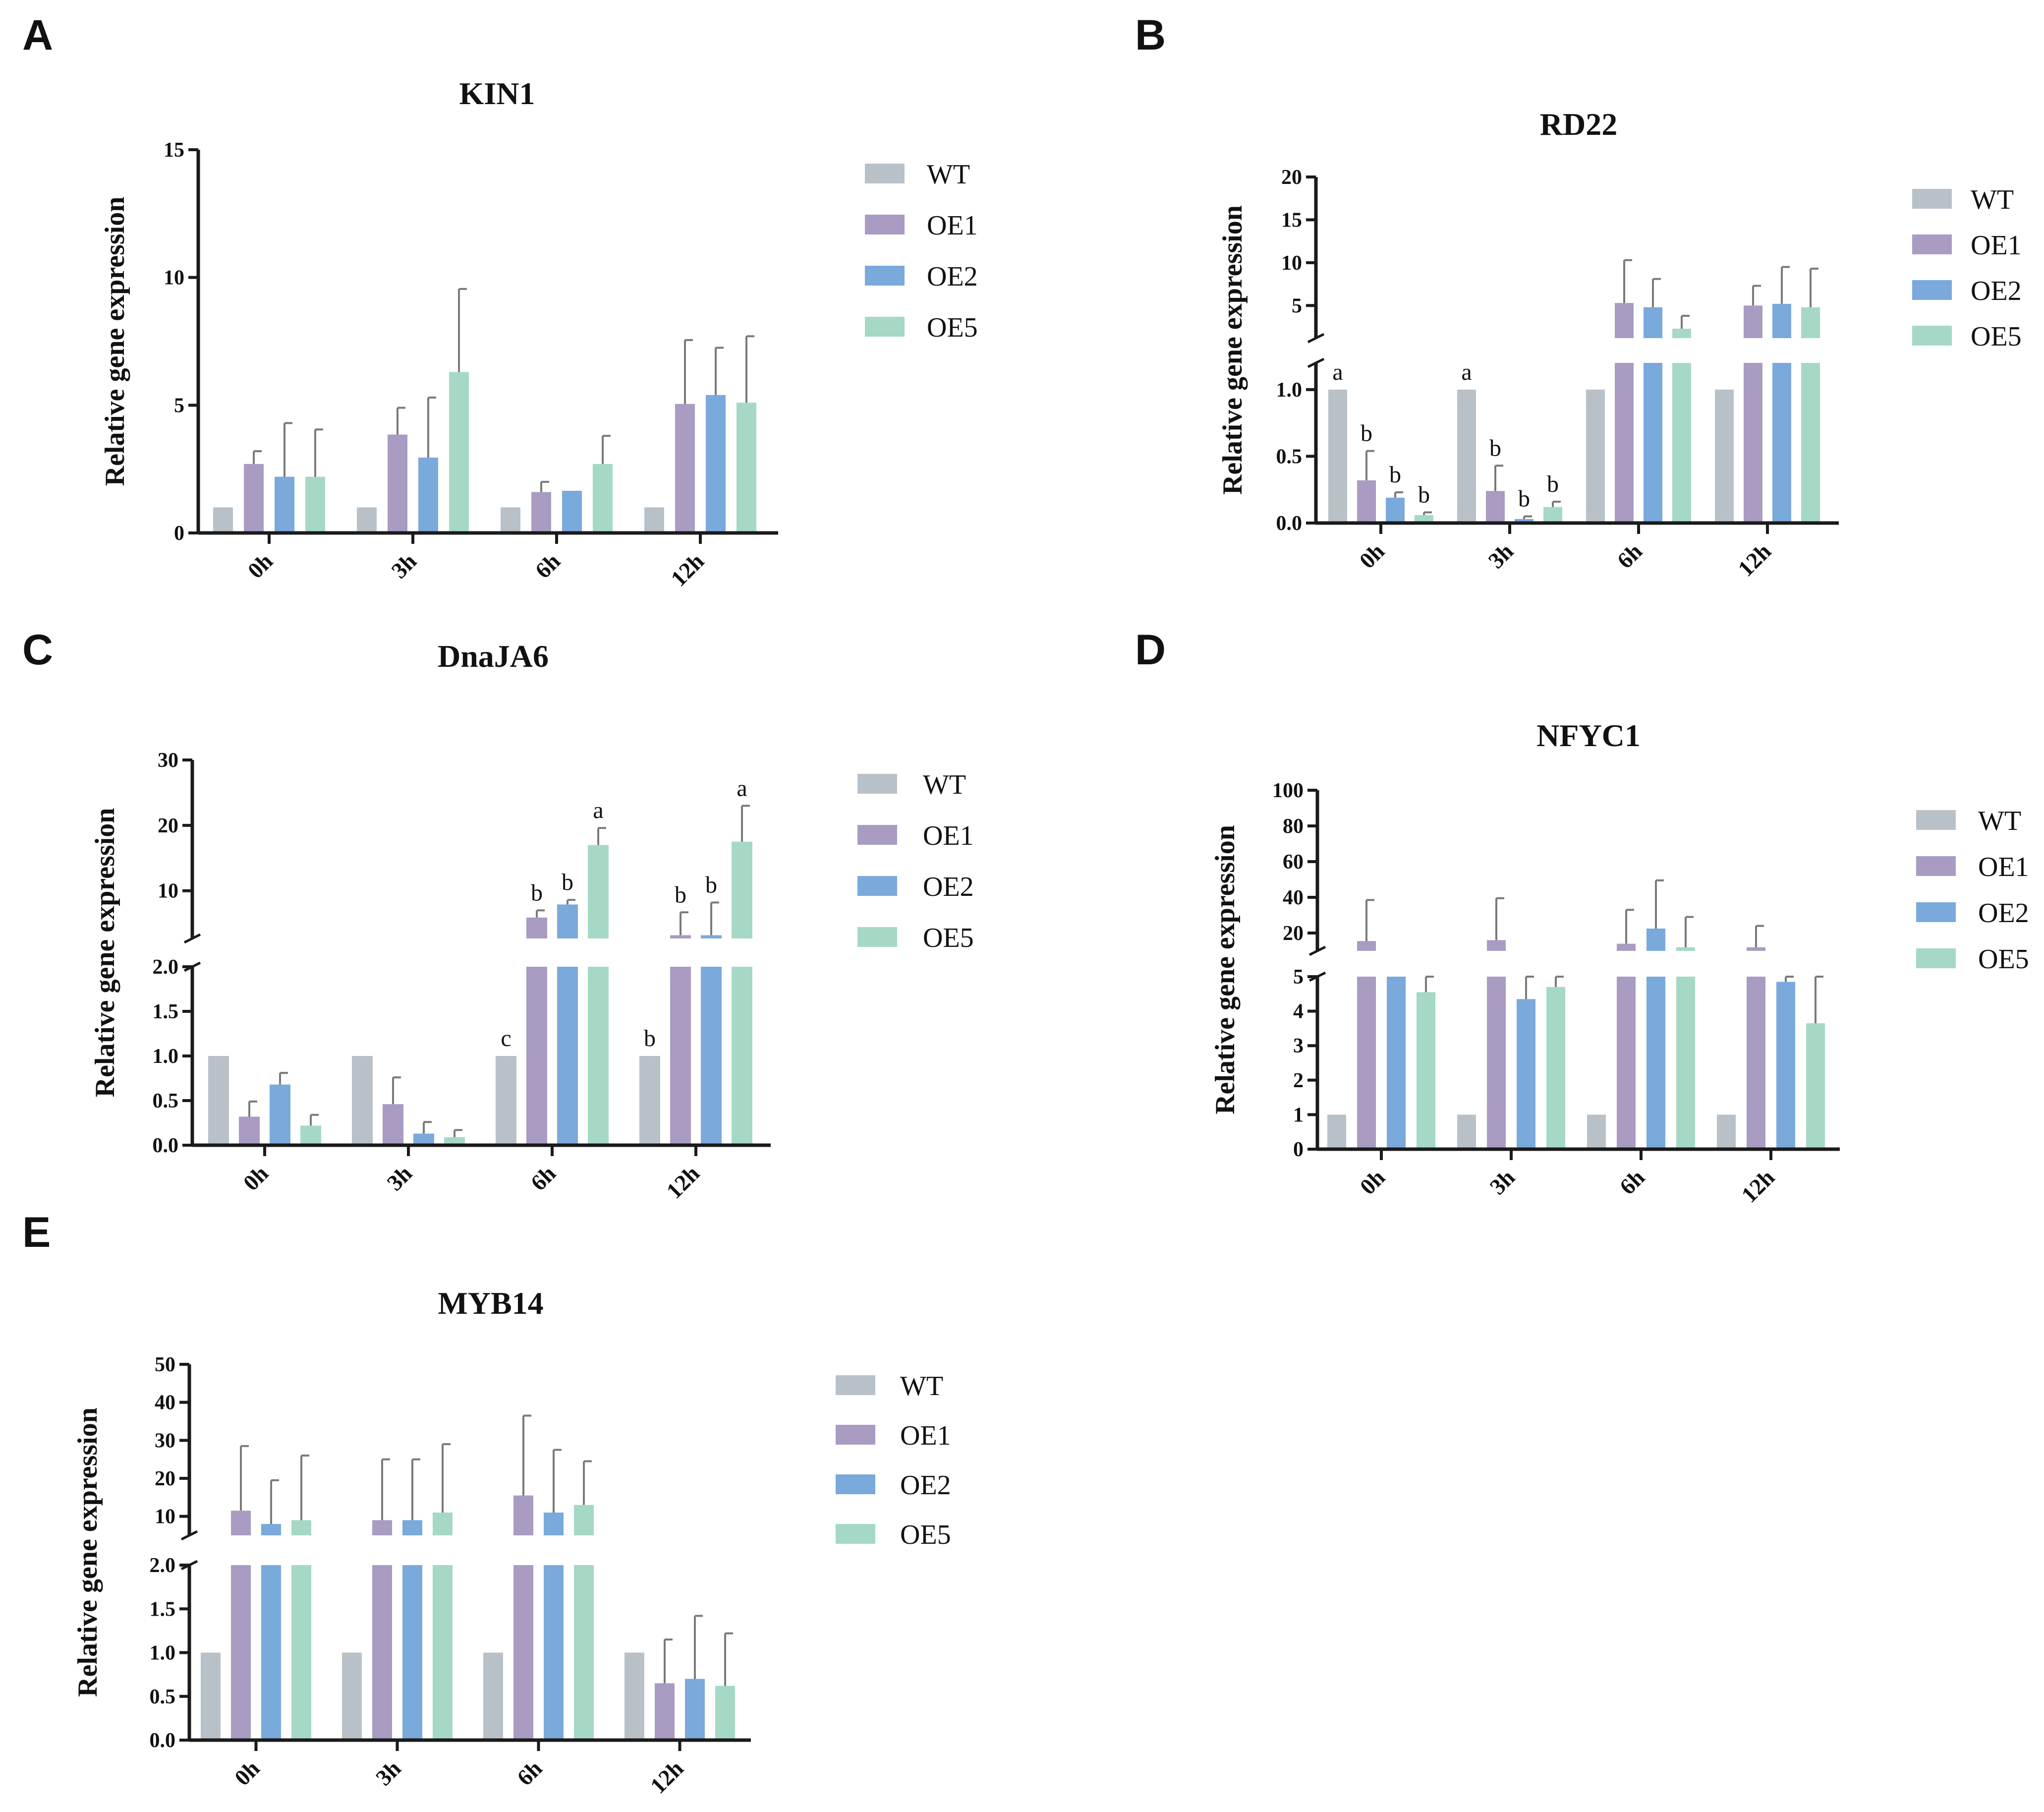  Describe the element at coordinates (742, 889) in the screenshot. I see `bar-upper-oe5-12h` at that location.